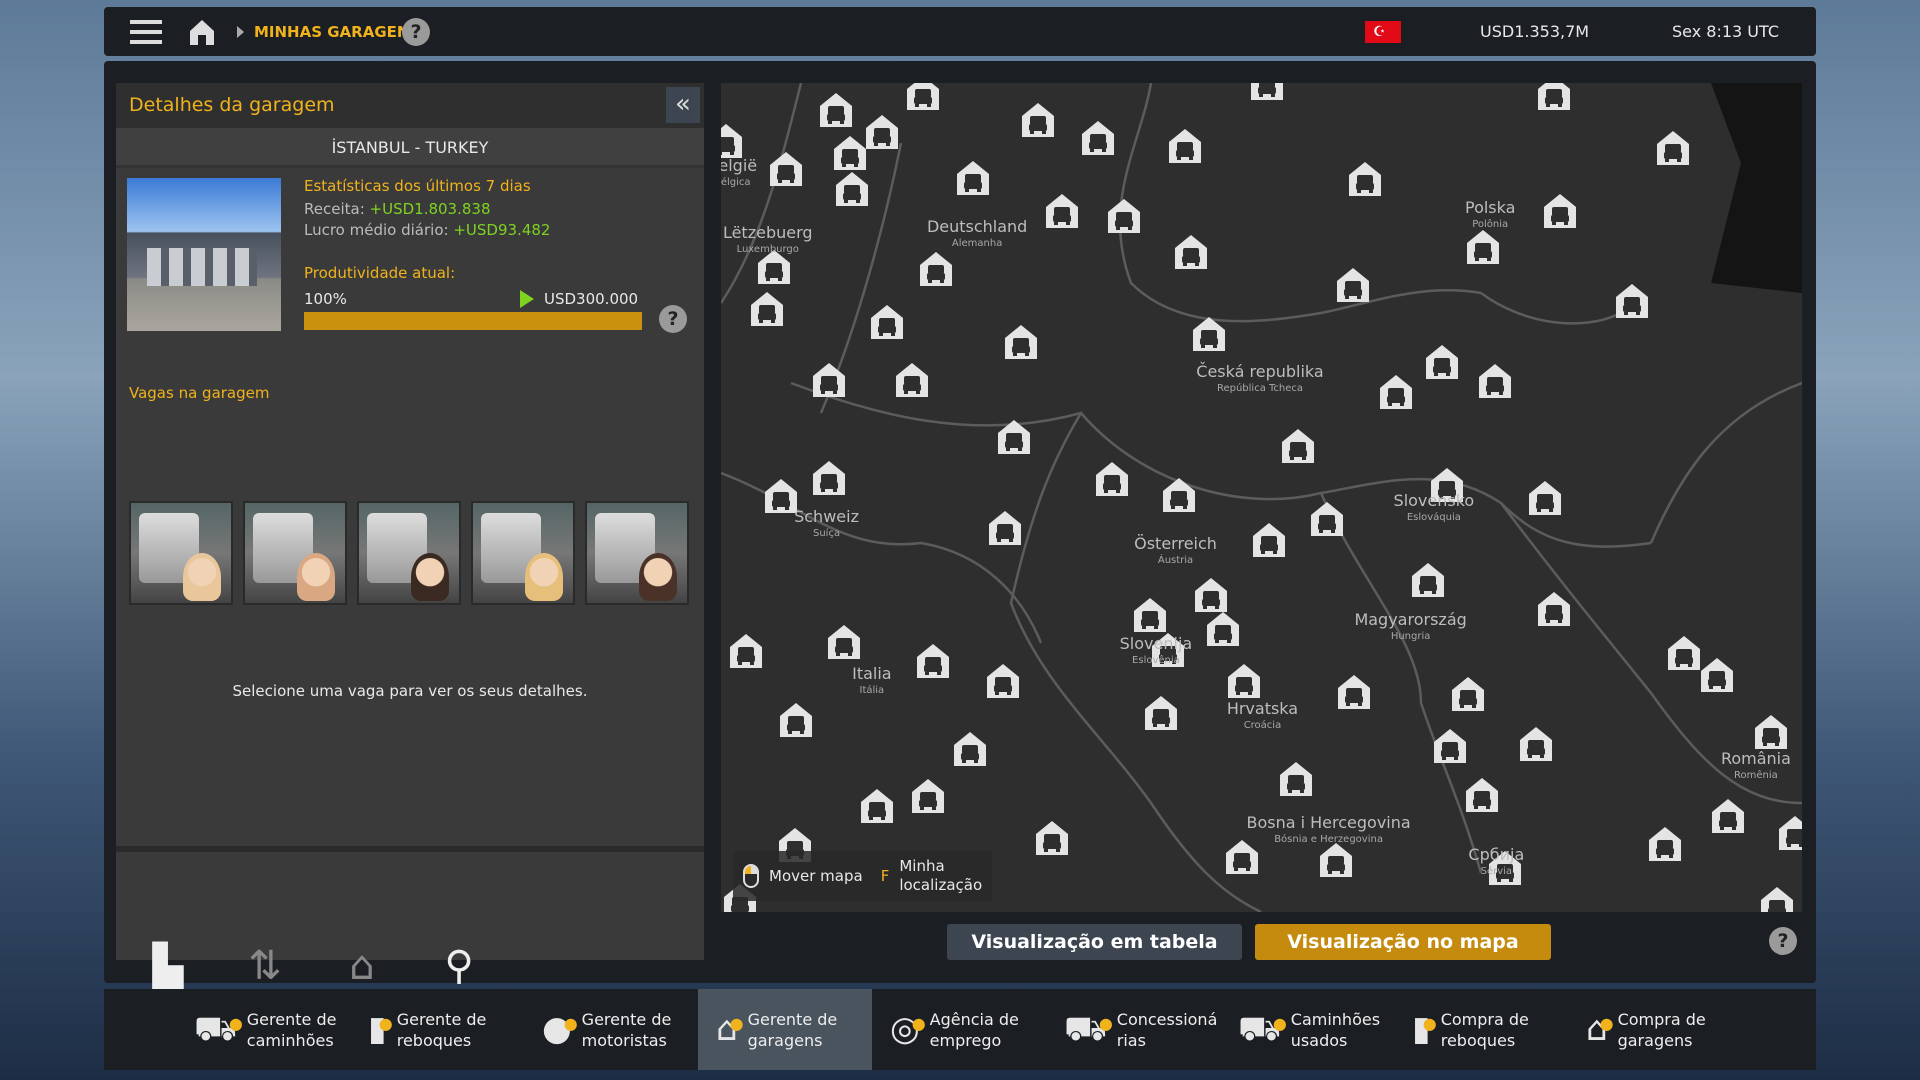  Describe the element at coordinates (1133, 1029) in the screenshot. I see `nav-dealership: ⛟ ● Concessioná rias` at that location.